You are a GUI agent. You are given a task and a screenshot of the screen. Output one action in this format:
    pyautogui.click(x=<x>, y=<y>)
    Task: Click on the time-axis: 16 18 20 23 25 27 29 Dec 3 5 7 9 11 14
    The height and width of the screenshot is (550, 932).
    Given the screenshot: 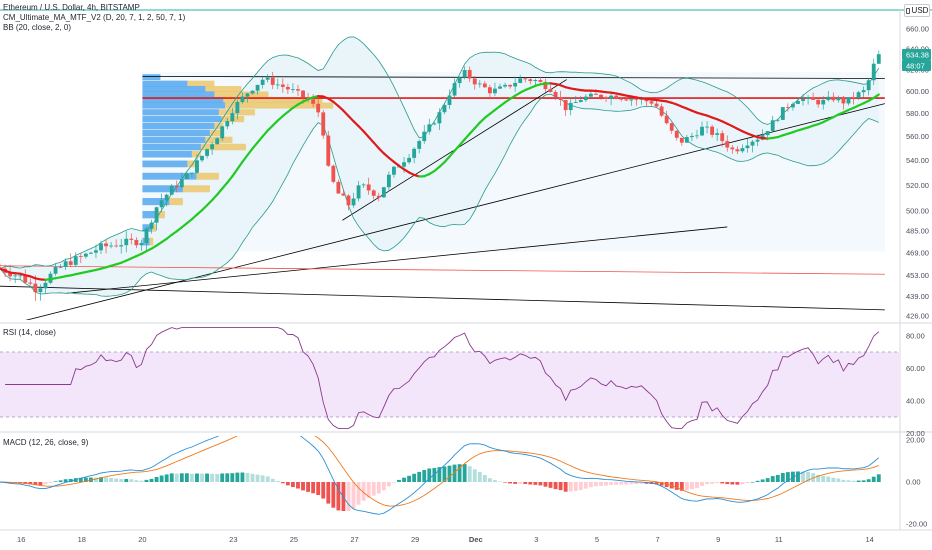 What is the action you would take?
    pyautogui.click(x=445, y=539)
    